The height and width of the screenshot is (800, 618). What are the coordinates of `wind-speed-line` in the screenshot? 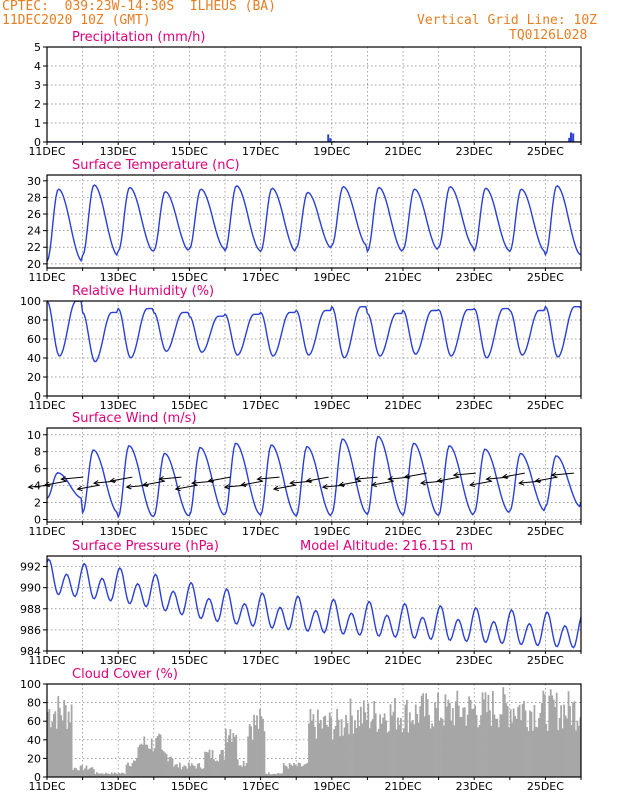 It's located at (314, 477).